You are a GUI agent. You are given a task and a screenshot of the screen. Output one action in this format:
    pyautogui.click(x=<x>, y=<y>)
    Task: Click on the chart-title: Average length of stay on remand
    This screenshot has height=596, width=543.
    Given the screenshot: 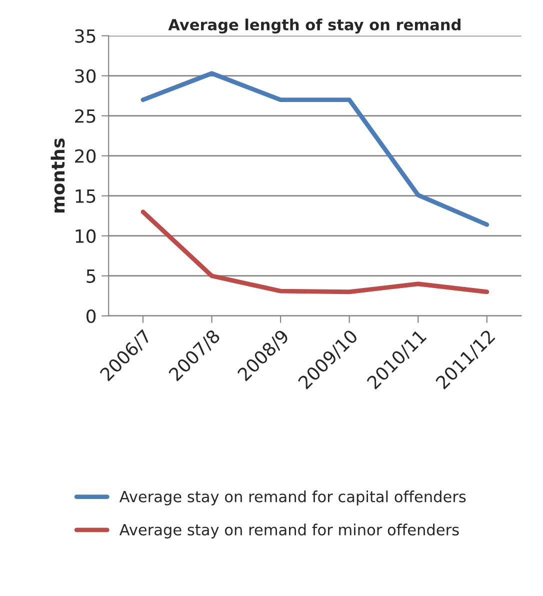 What is the action you would take?
    pyautogui.click(x=314, y=26)
    